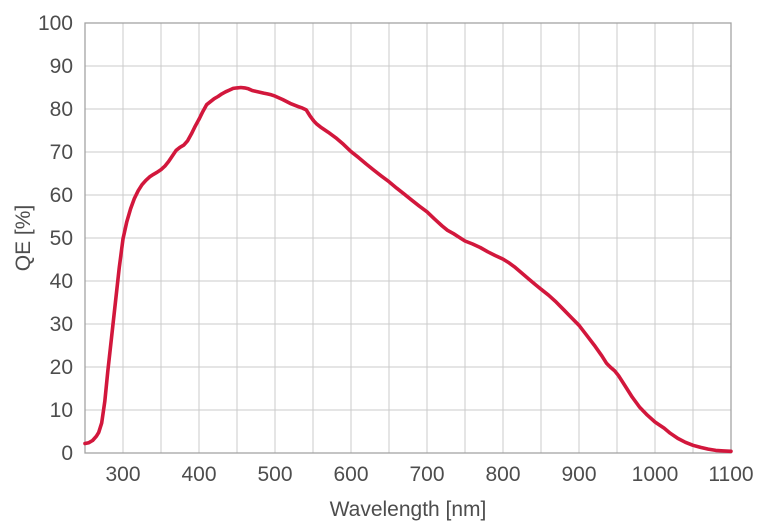  Describe the element at coordinates (61, 367) in the screenshot. I see `y-tick-label: 20` at that location.